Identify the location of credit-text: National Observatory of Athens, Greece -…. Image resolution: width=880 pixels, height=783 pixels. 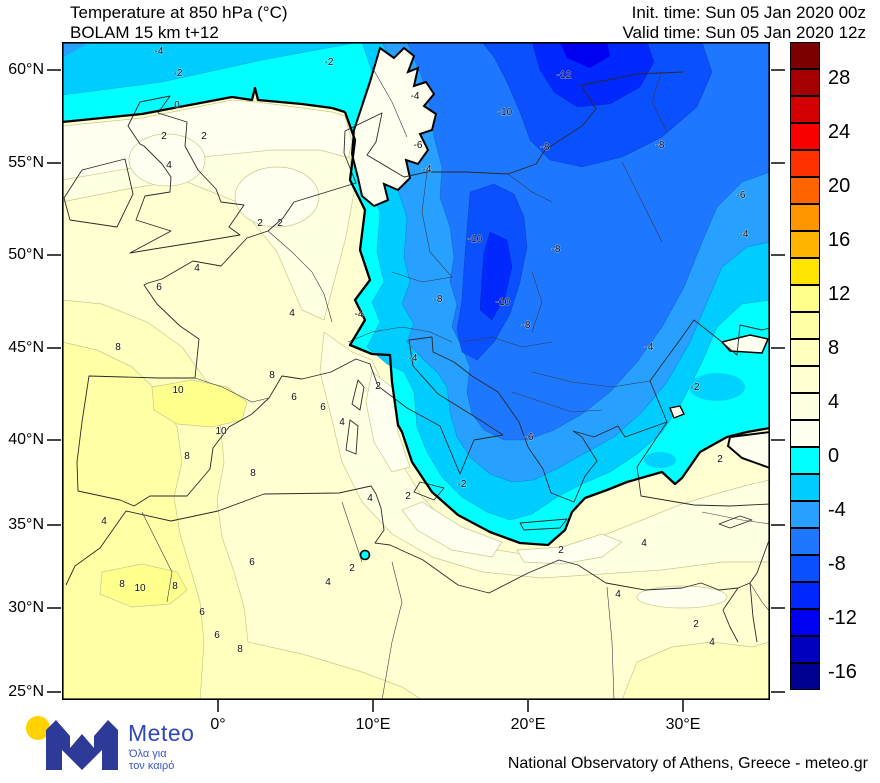
(687, 763).